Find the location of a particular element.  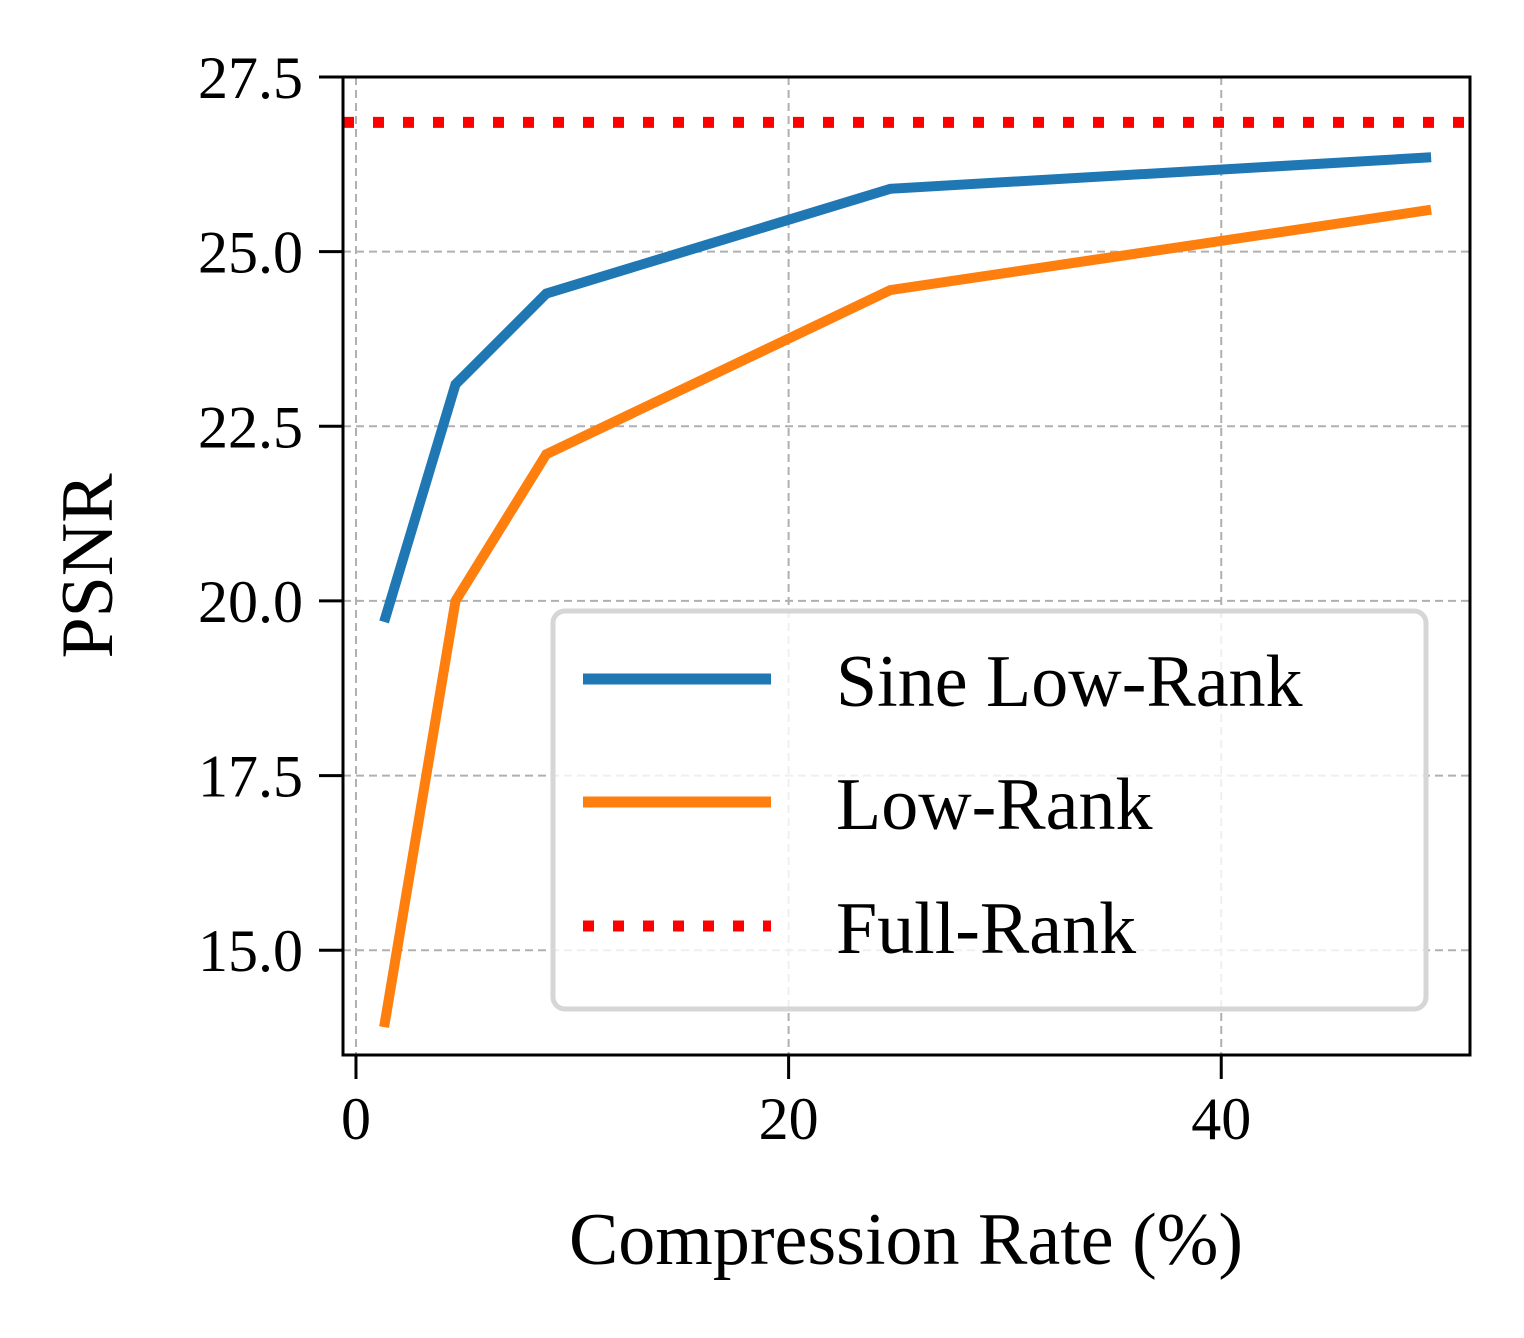

legend-entry-full-rank: Full-Rank is located at coordinates (859, 929).